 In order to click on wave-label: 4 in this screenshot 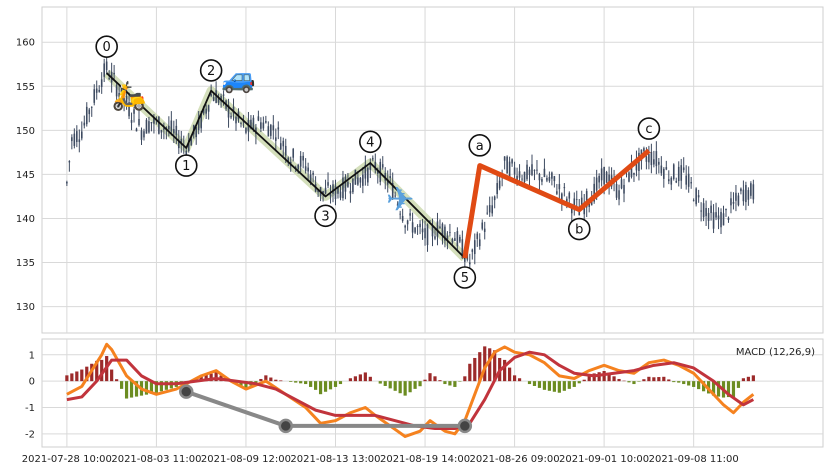, I will do `click(370, 142)`.